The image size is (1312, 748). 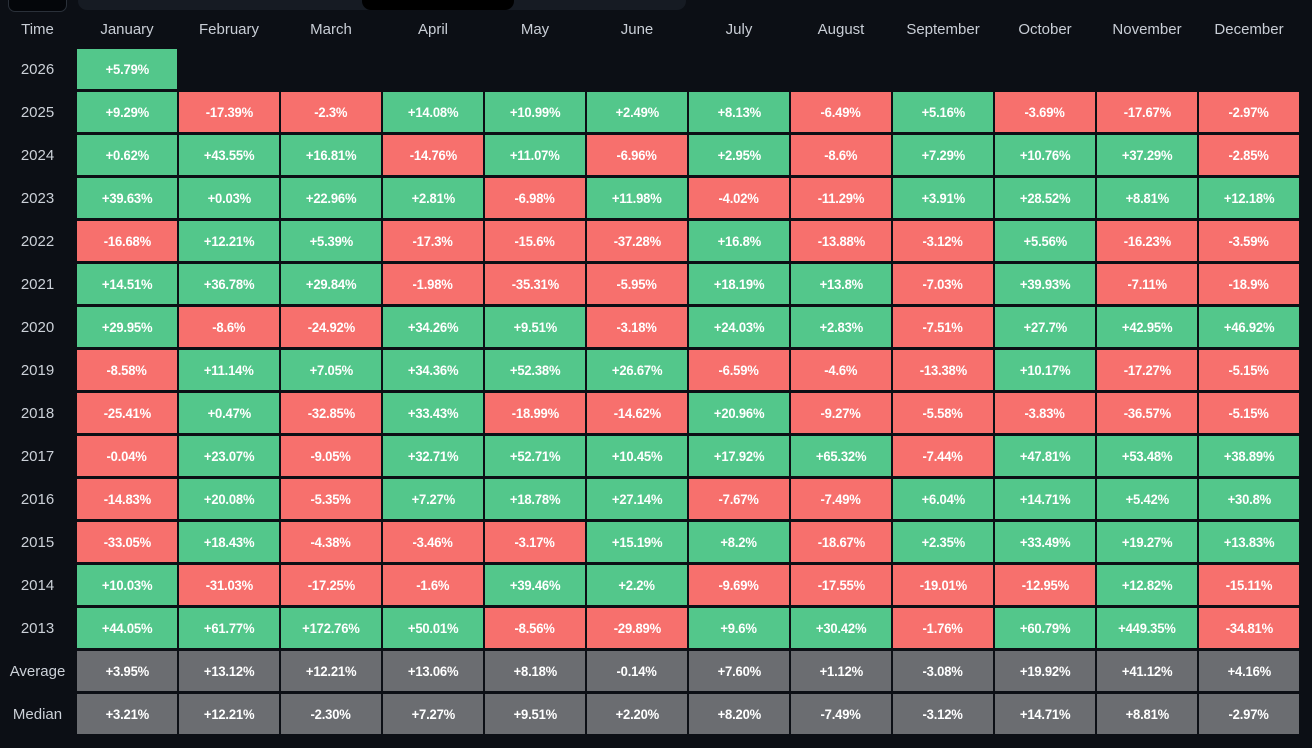 What do you see at coordinates (229, 456) in the screenshot?
I see `cell-2017-february: +23.07%` at bounding box center [229, 456].